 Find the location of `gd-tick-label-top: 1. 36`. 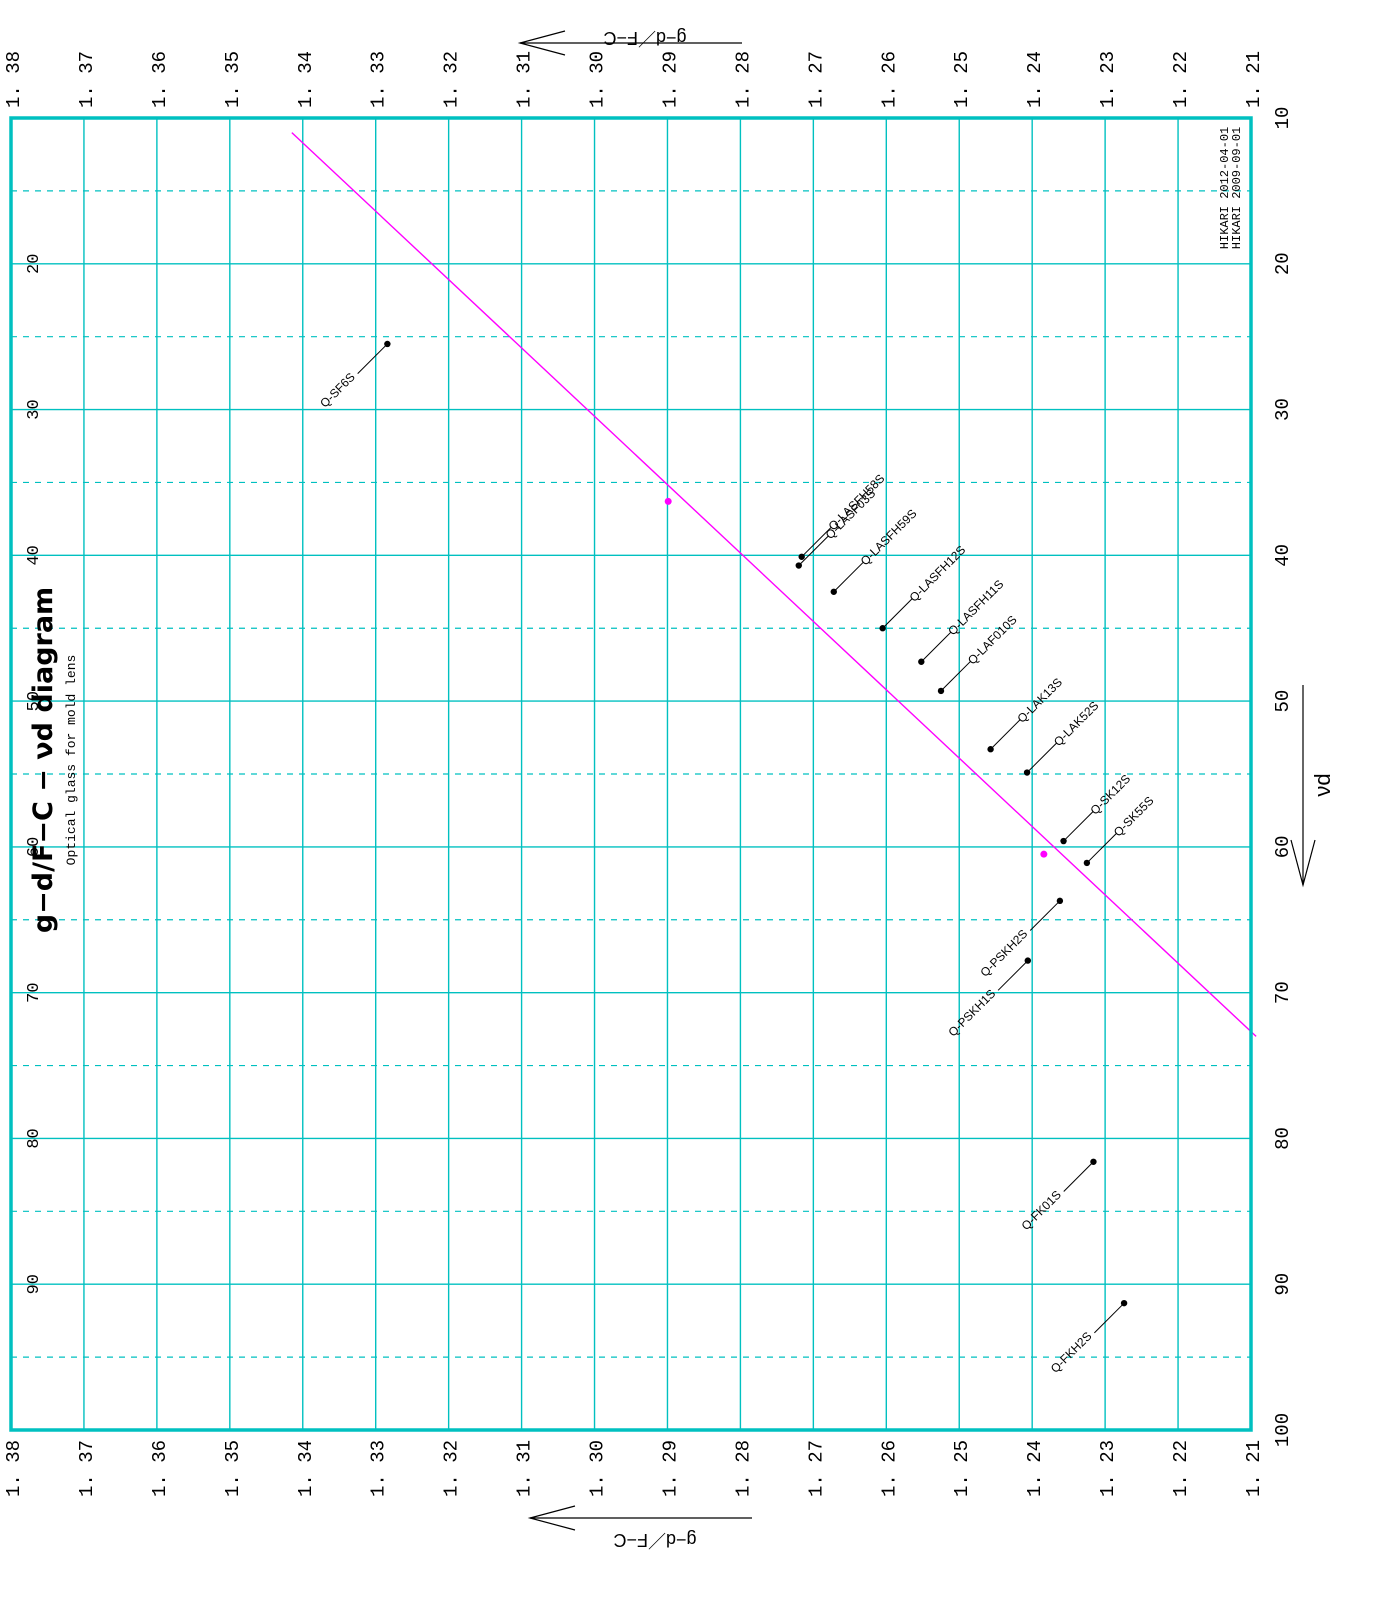

gd-tick-label-top: 1. 36 is located at coordinates (160, 79).